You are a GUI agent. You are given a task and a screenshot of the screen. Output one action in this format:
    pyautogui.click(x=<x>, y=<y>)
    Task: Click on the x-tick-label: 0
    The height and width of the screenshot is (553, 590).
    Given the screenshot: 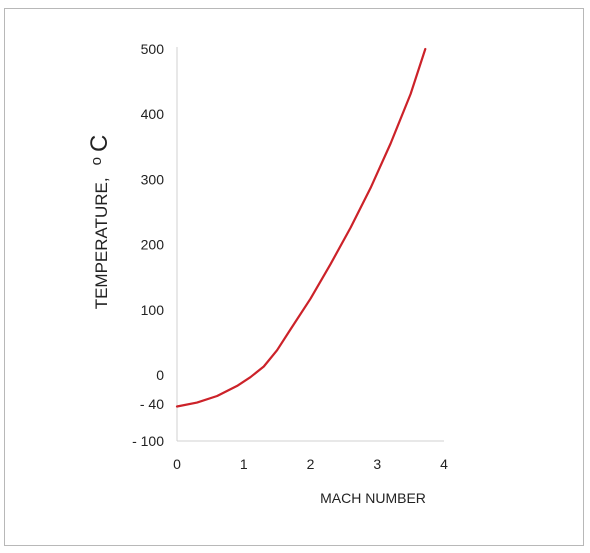 What is the action you would take?
    pyautogui.click(x=177, y=464)
    